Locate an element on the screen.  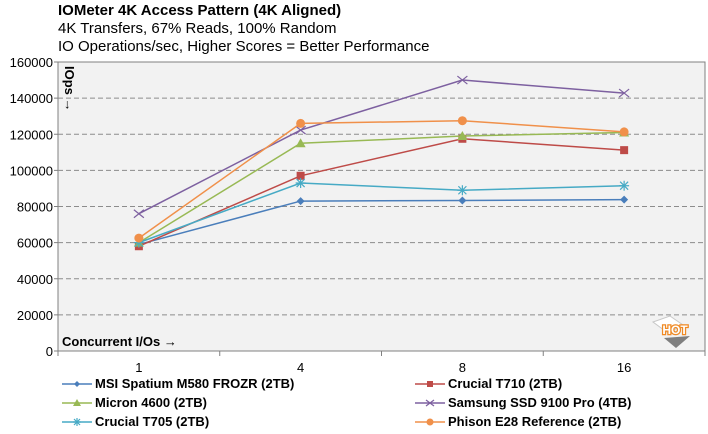
legend-item: MSI Spatium M580 FROZR (2TB) is located at coordinates (178, 383).